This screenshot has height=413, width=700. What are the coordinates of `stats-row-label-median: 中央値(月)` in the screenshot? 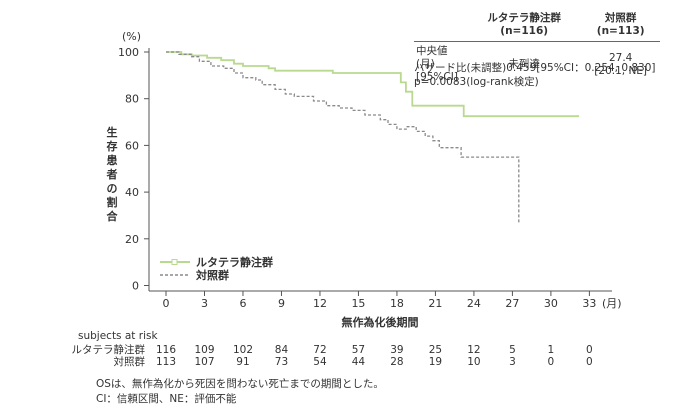 It's located at (432, 57).